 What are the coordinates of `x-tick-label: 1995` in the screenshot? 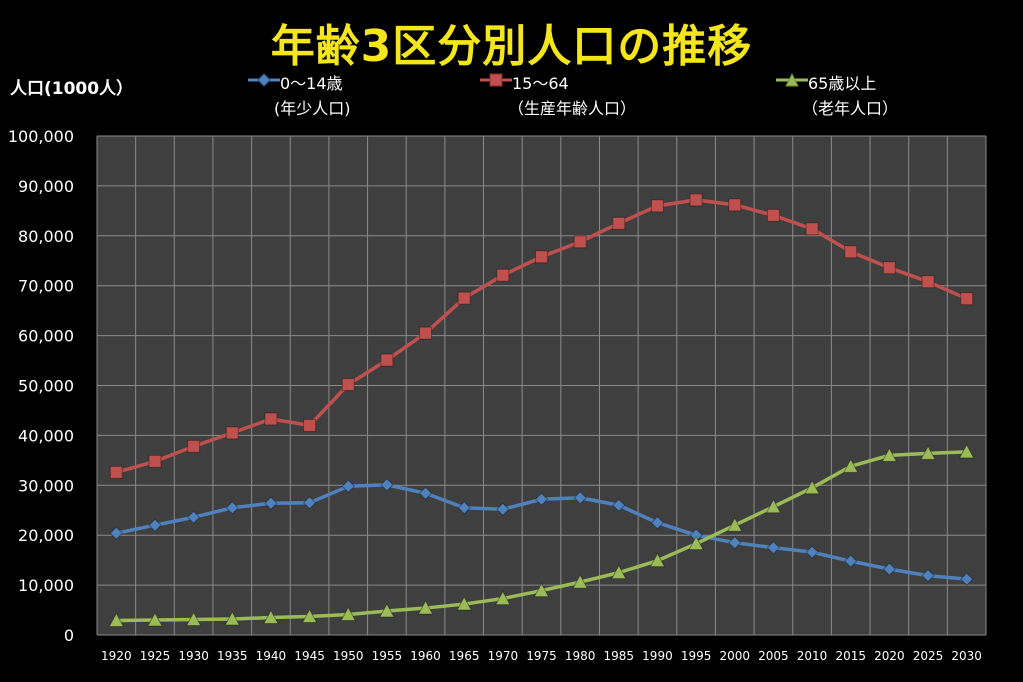 It's located at (696, 656).